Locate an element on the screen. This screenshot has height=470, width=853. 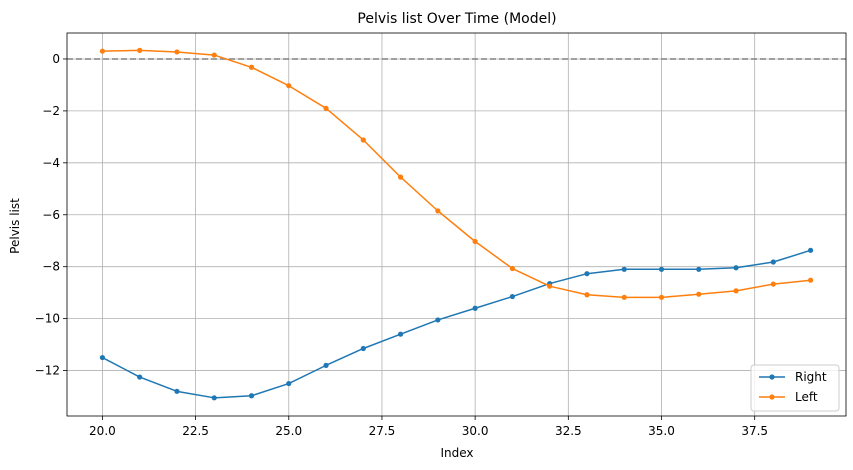
x-axis-label: Index is located at coordinates (456, 453).